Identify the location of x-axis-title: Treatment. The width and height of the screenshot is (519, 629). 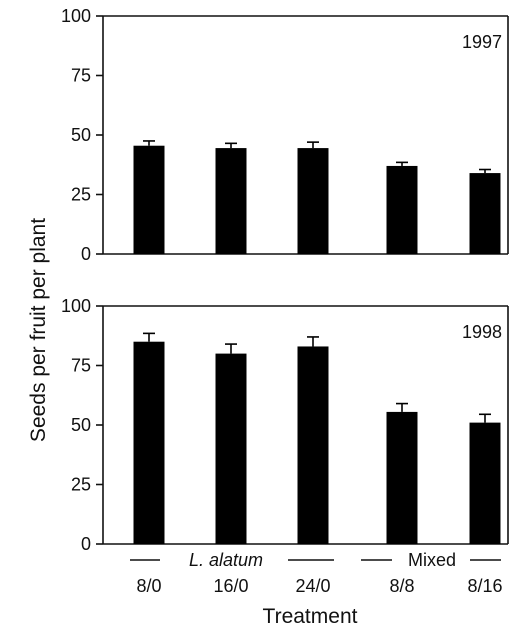
(310, 616).